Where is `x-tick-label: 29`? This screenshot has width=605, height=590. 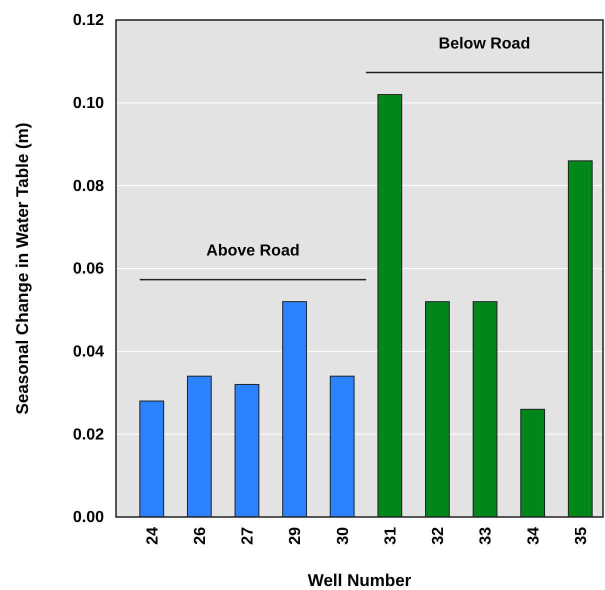
x-tick-label: 29 is located at coordinates (295, 535).